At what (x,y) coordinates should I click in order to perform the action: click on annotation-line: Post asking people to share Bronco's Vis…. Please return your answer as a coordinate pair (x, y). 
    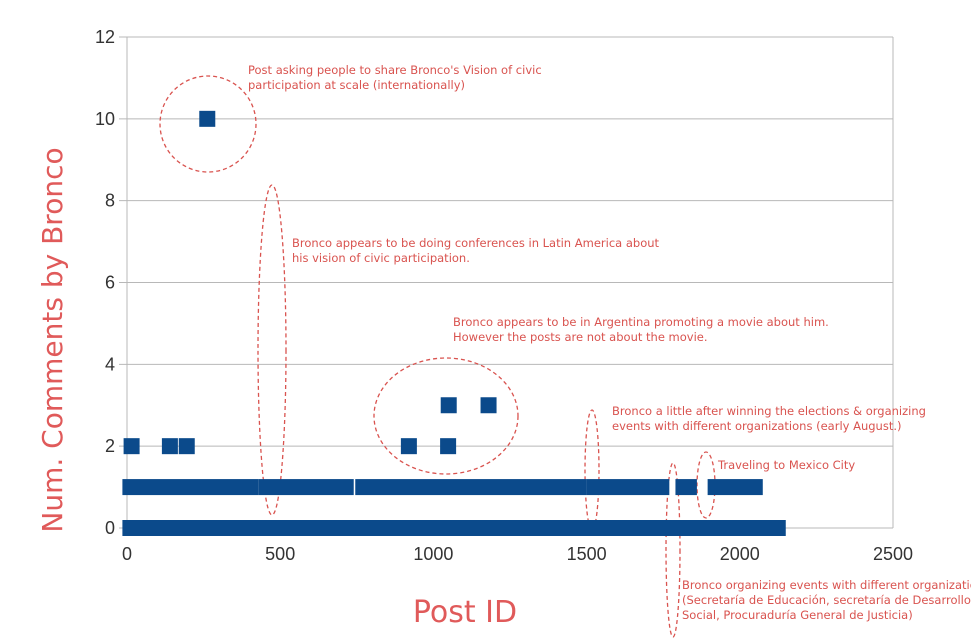
    Looking at the image, I should click on (395, 70).